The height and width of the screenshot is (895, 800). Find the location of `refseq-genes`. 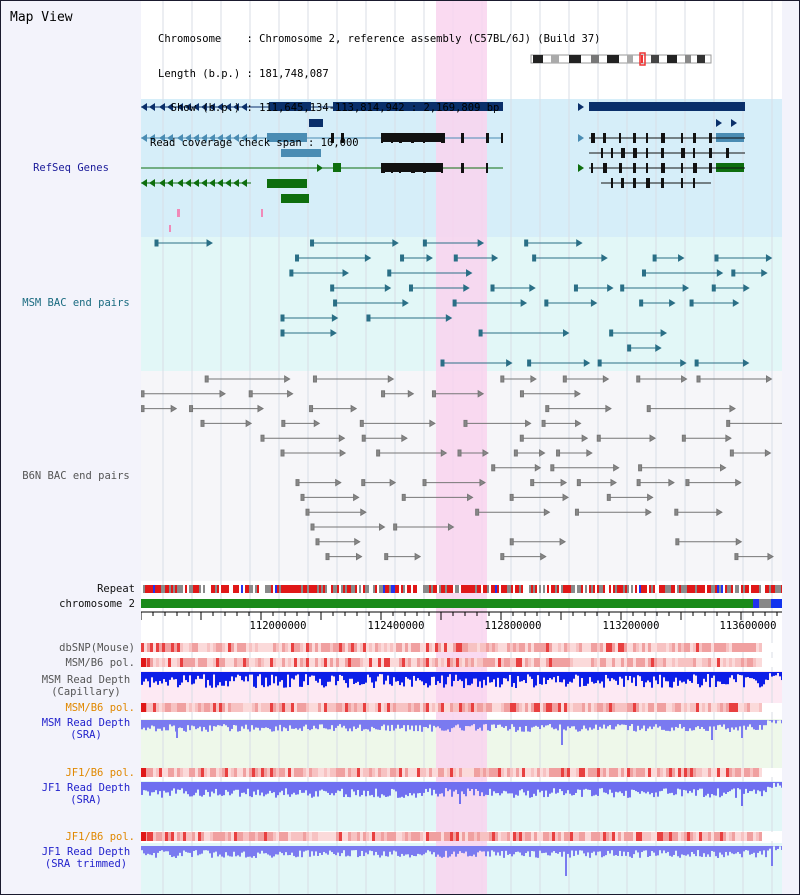

refseq-genes is located at coordinates (443, 167).